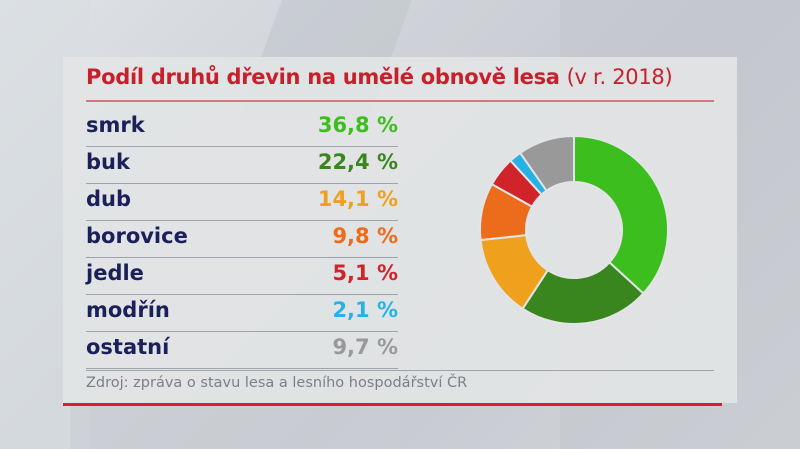 This screenshot has width=800, height=449. Describe the element at coordinates (365, 273) in the screenshot. I see `species-percentage: 5,1 %` at that location.